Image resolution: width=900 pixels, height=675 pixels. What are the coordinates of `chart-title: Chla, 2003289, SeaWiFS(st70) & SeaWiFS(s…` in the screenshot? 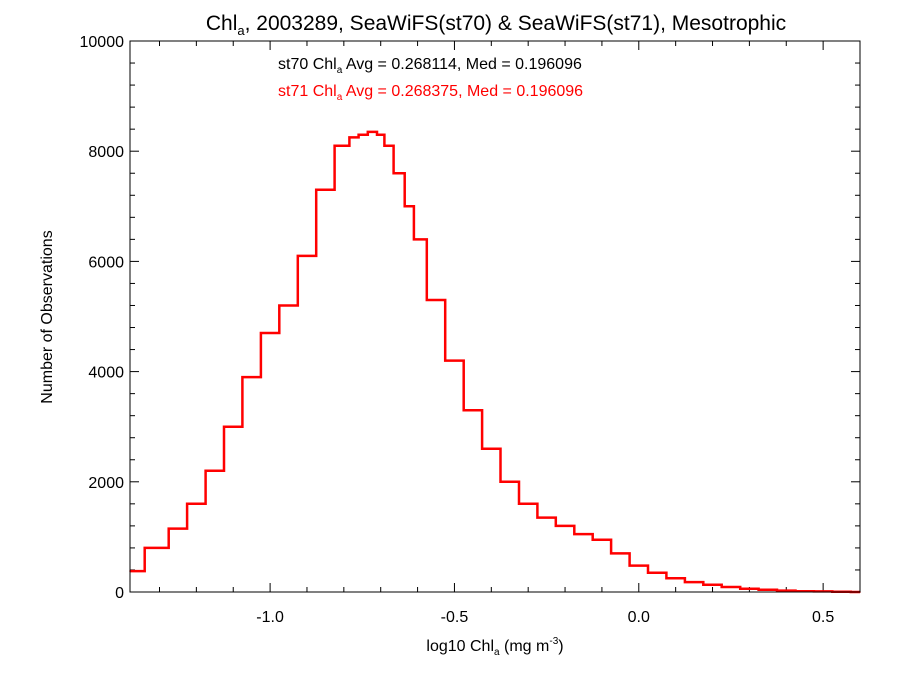 It's located at (496, 25).